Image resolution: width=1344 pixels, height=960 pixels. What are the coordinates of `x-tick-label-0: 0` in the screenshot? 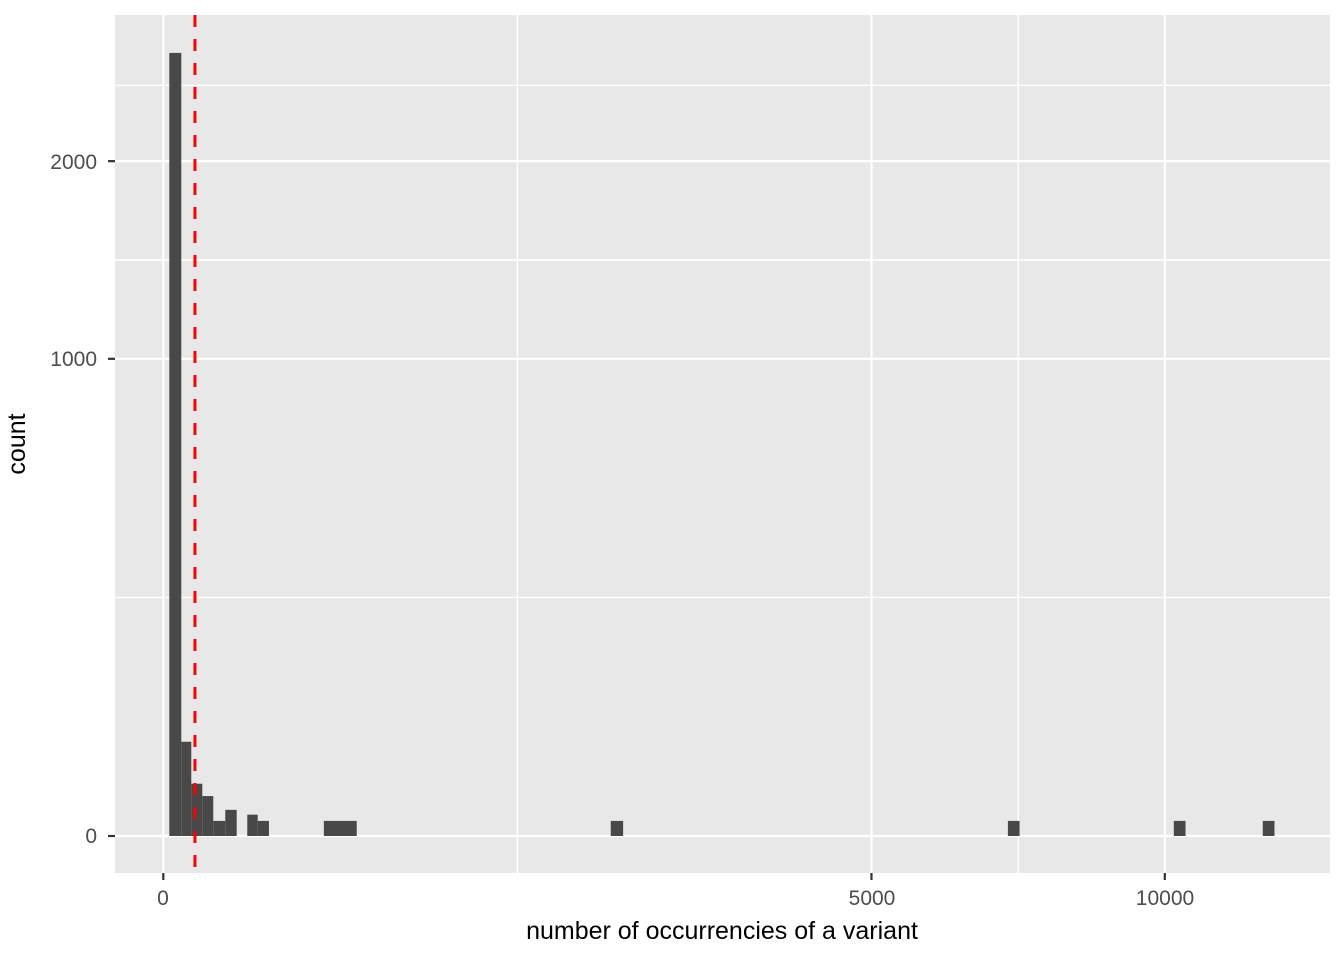 It's located at (163, 898).